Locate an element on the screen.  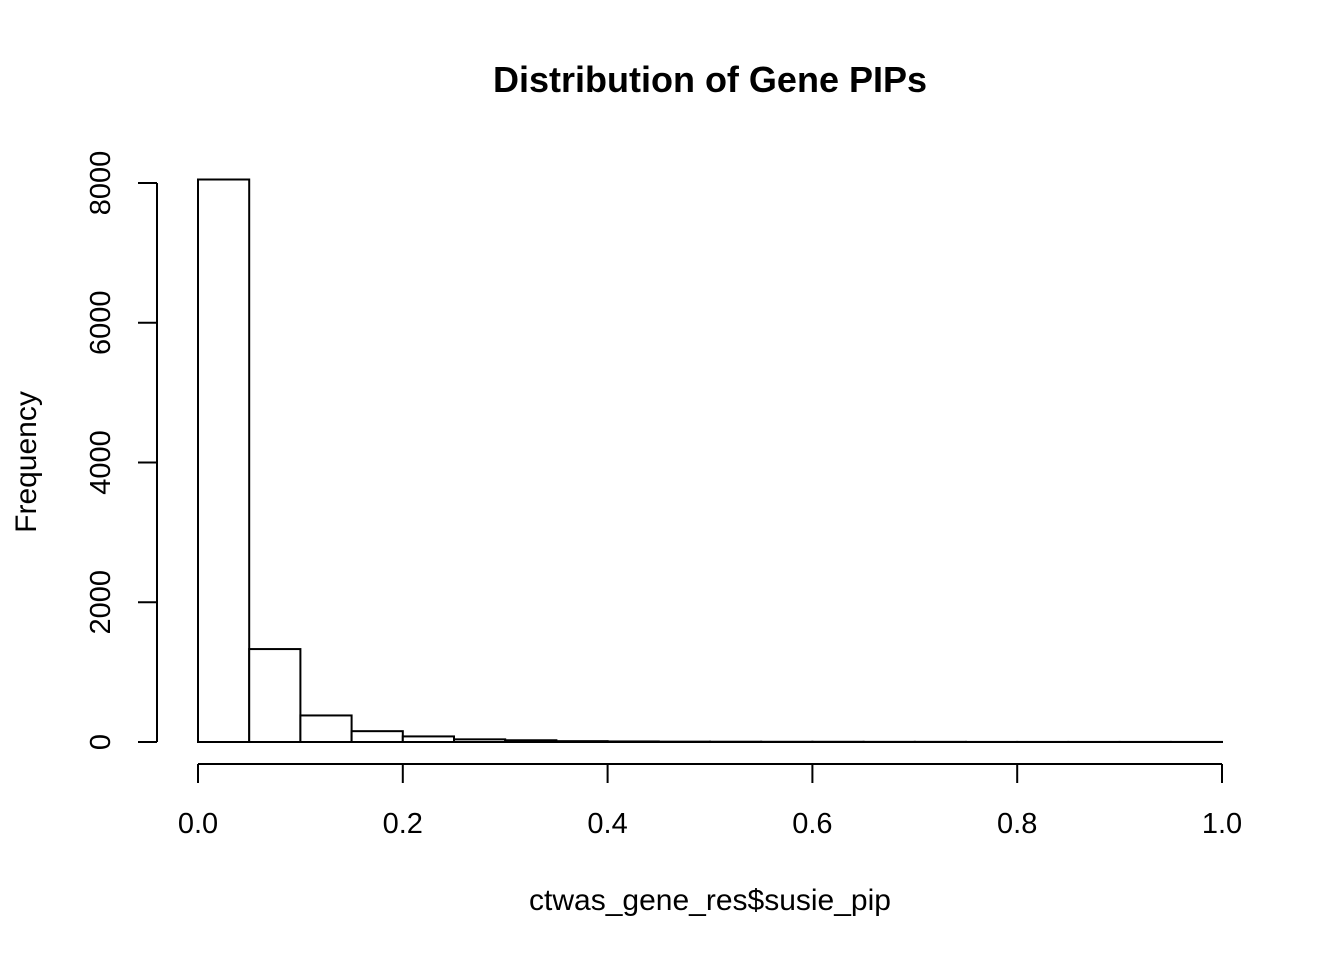
x-tick-label: 0.4 is located at coordinates (607, 824).